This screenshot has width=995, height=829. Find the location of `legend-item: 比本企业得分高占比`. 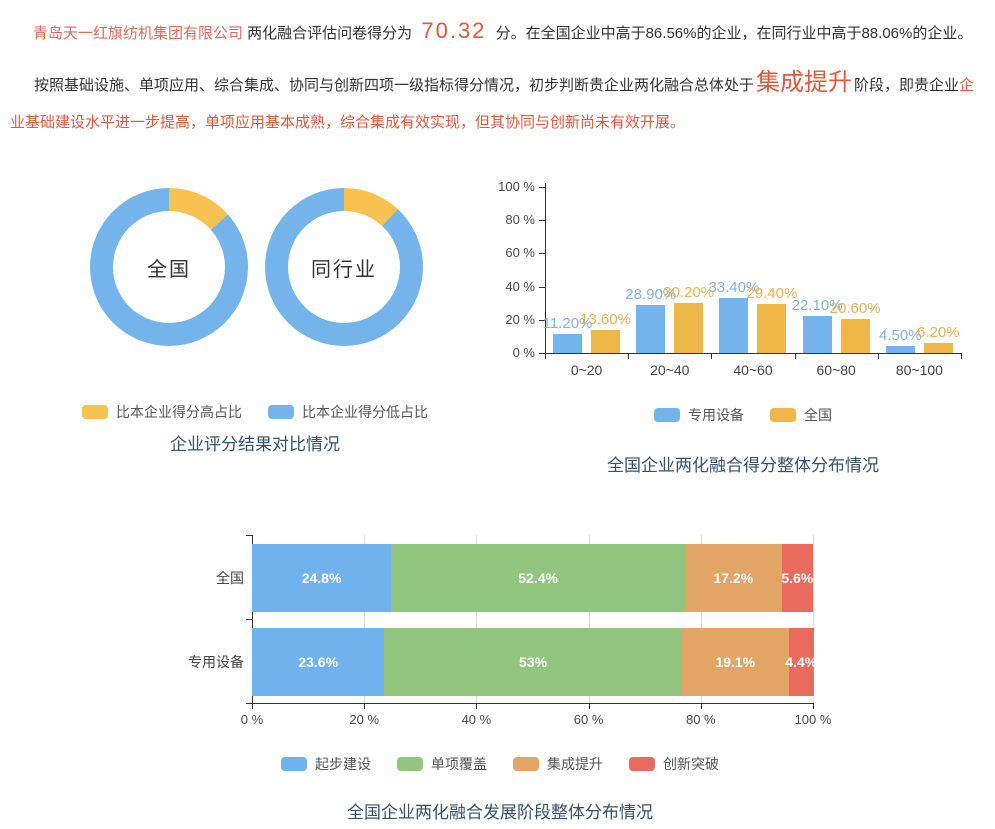

legend-item: 比本企业得分高占比 is located at coordinates (162, 412).